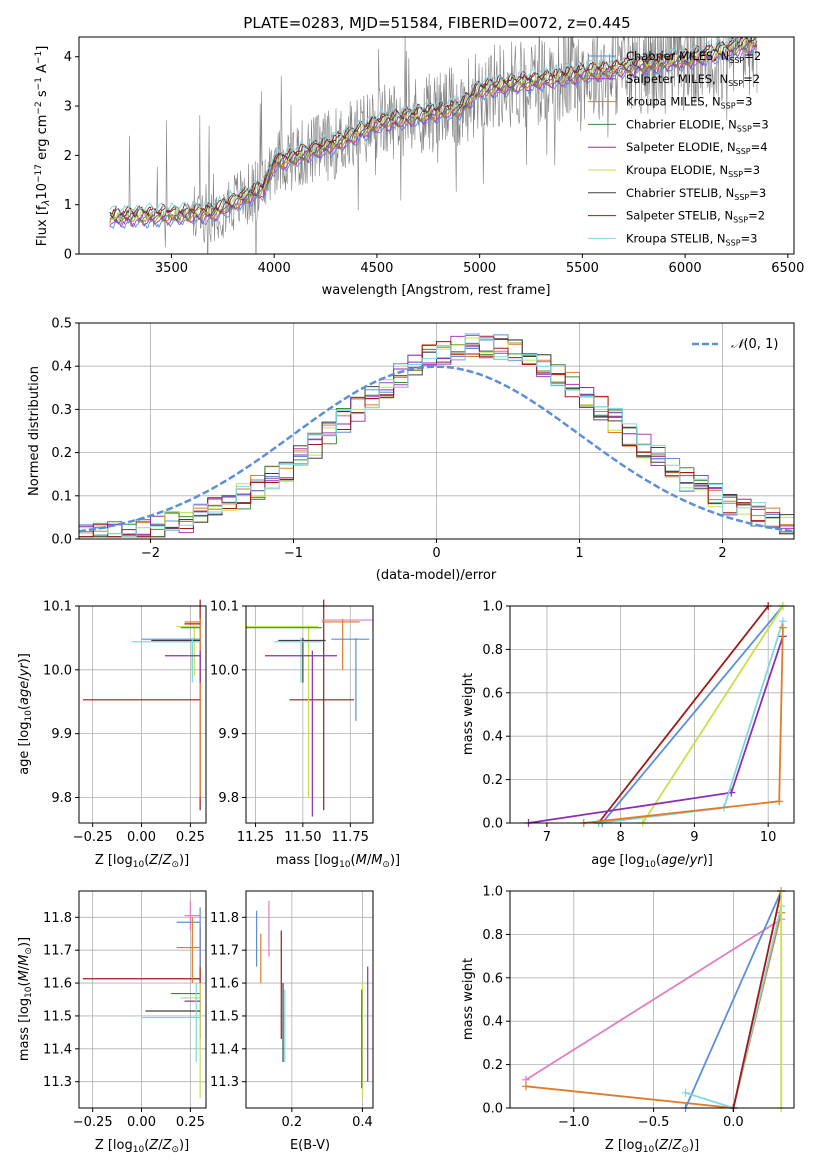 Image resolution: width=819 pixels, height=1170 pixels. What do you see at coordinates (68, 156) in the screenshot?
I see `y-tick-label: 2` at bounding box center [68, 156].